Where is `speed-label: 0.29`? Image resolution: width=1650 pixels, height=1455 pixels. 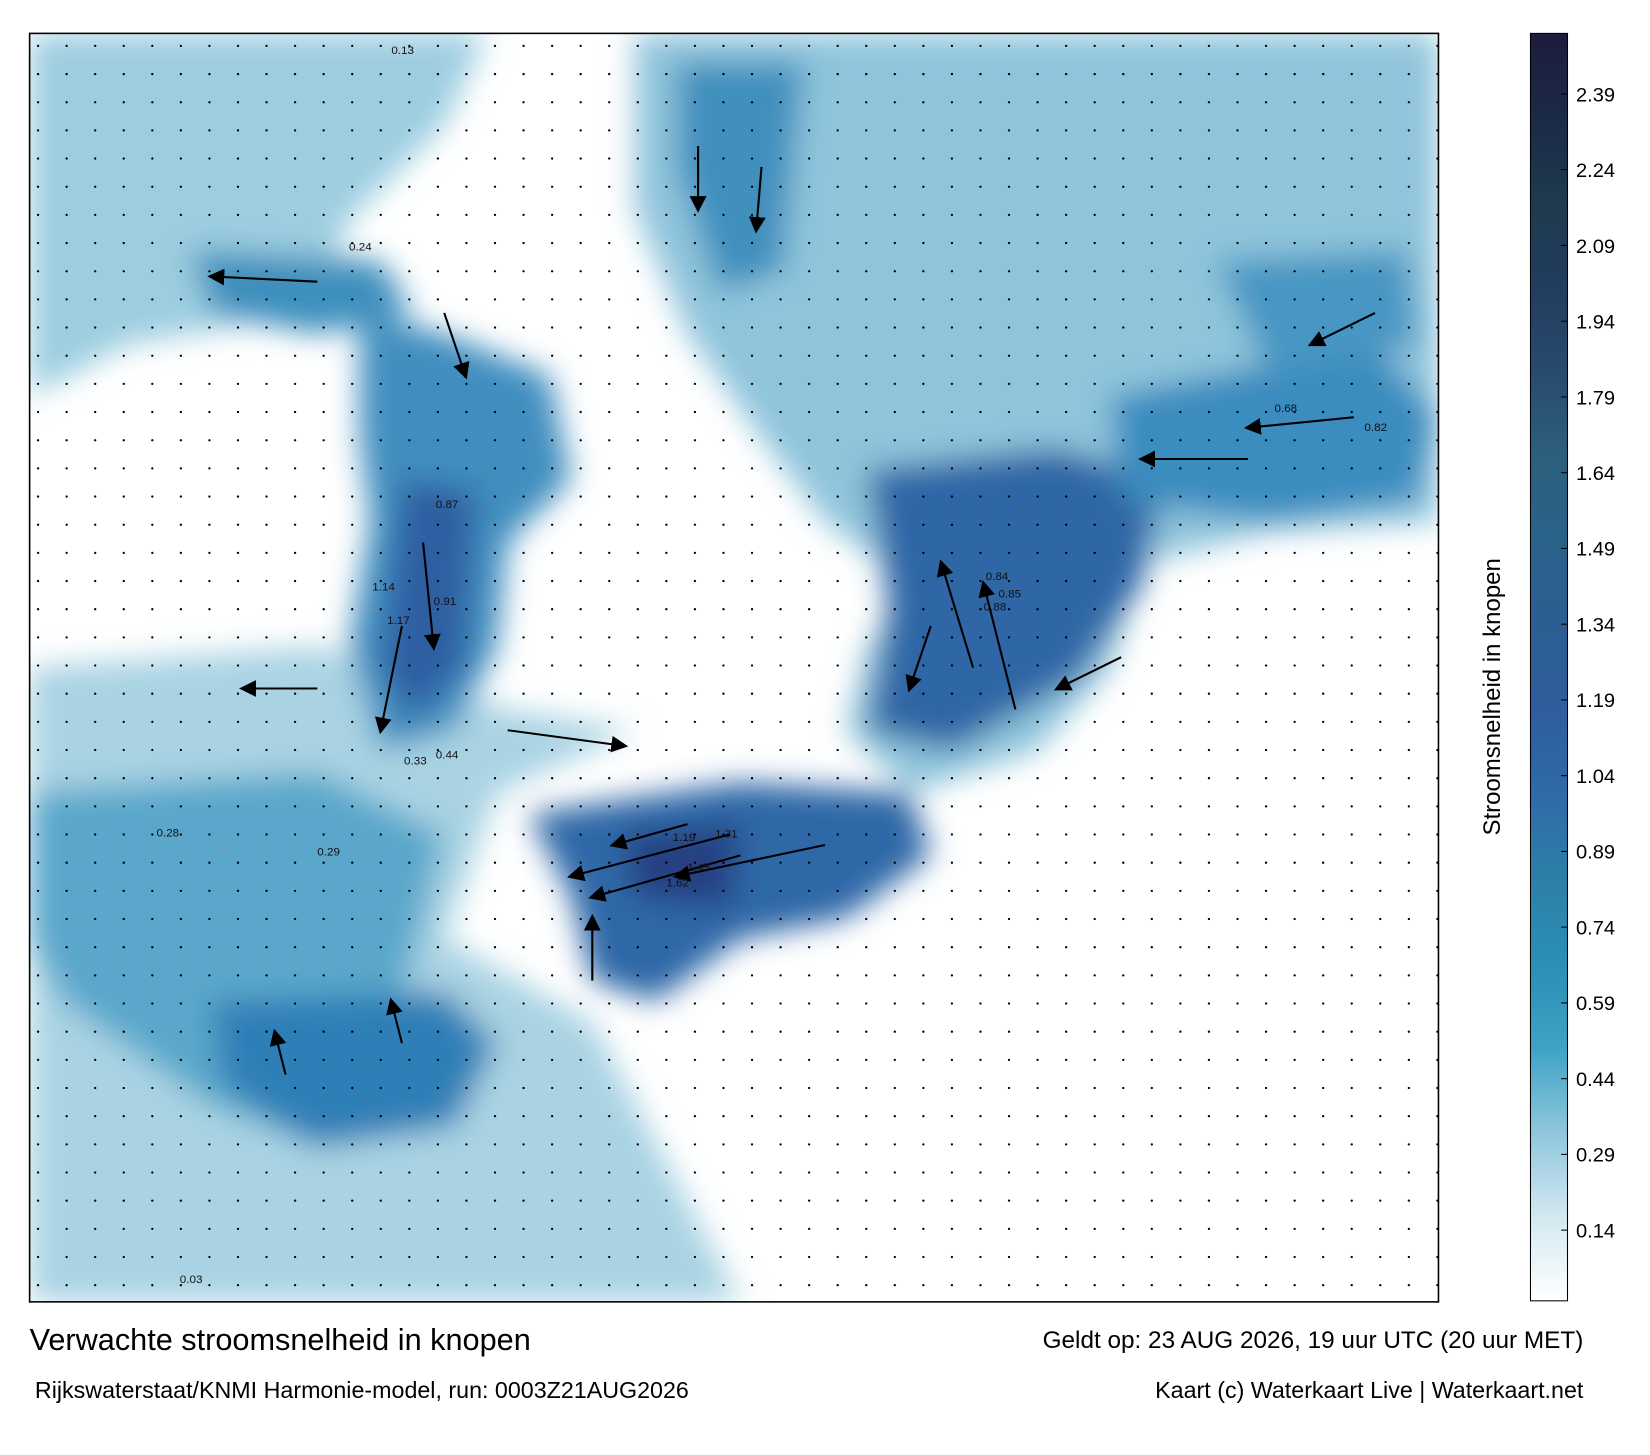 speed-label: 0.29 is located at coordinates (328, 852).